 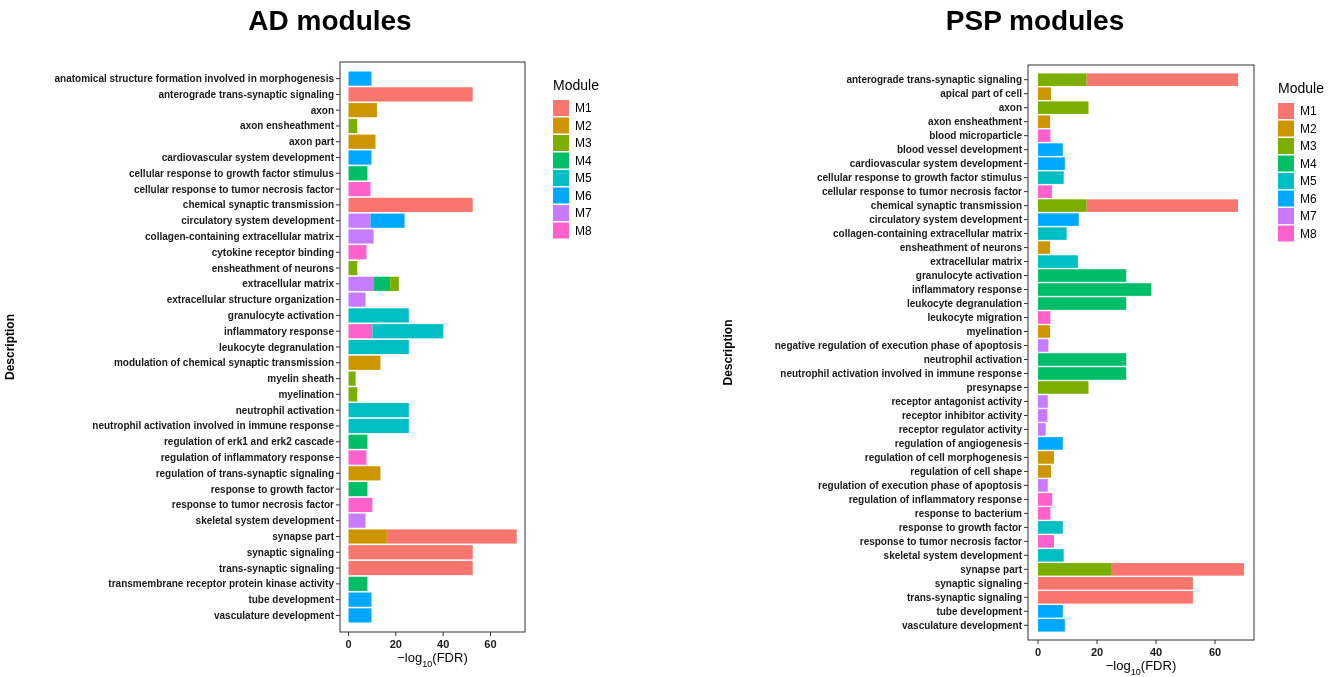 What do you see at coordinates (959, 150) in the screenshot?
I see `y-tick-label: blood vessel development` at bounding box center [959, 150].